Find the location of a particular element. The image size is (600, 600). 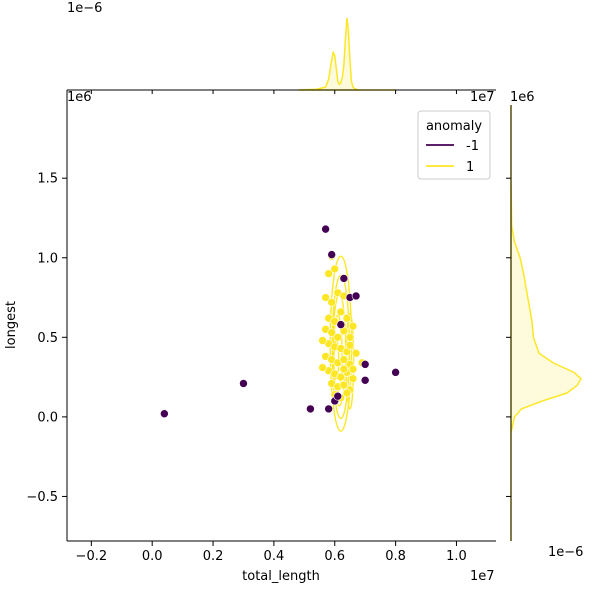

right-marginal-axes: 1e6 1e−6 is located at coordinates (544, 325).